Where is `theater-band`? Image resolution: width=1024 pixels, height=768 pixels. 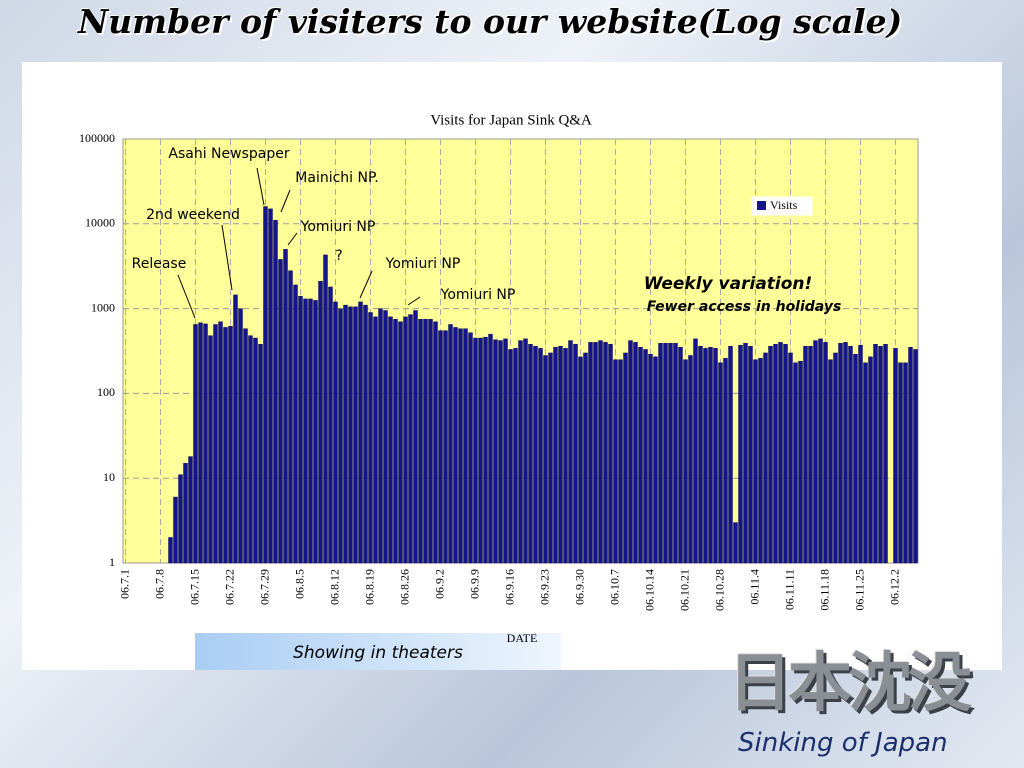
theater-band is located at coordinates (378, 651).